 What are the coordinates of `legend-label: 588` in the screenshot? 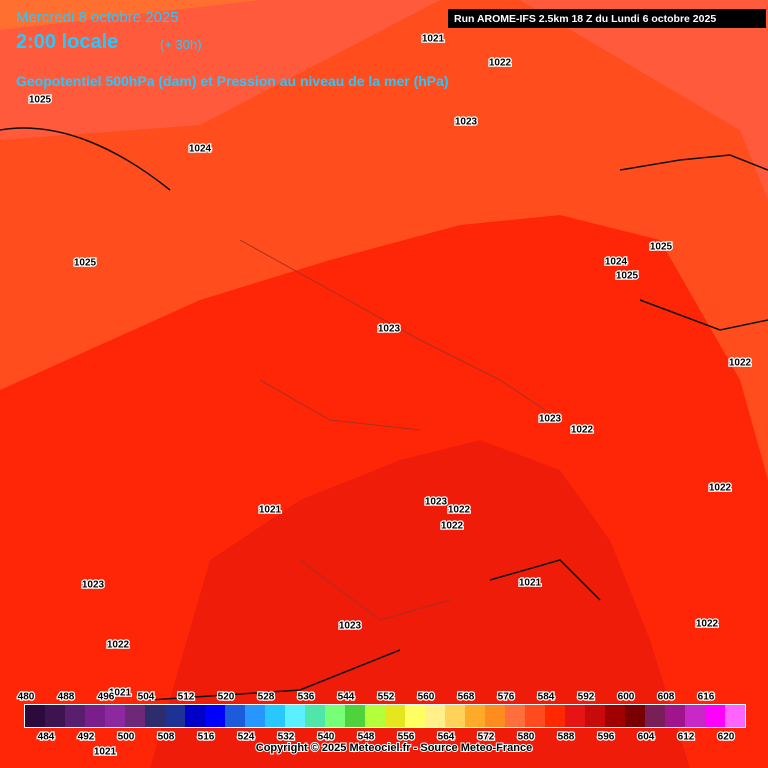 It's located at (566, 737).